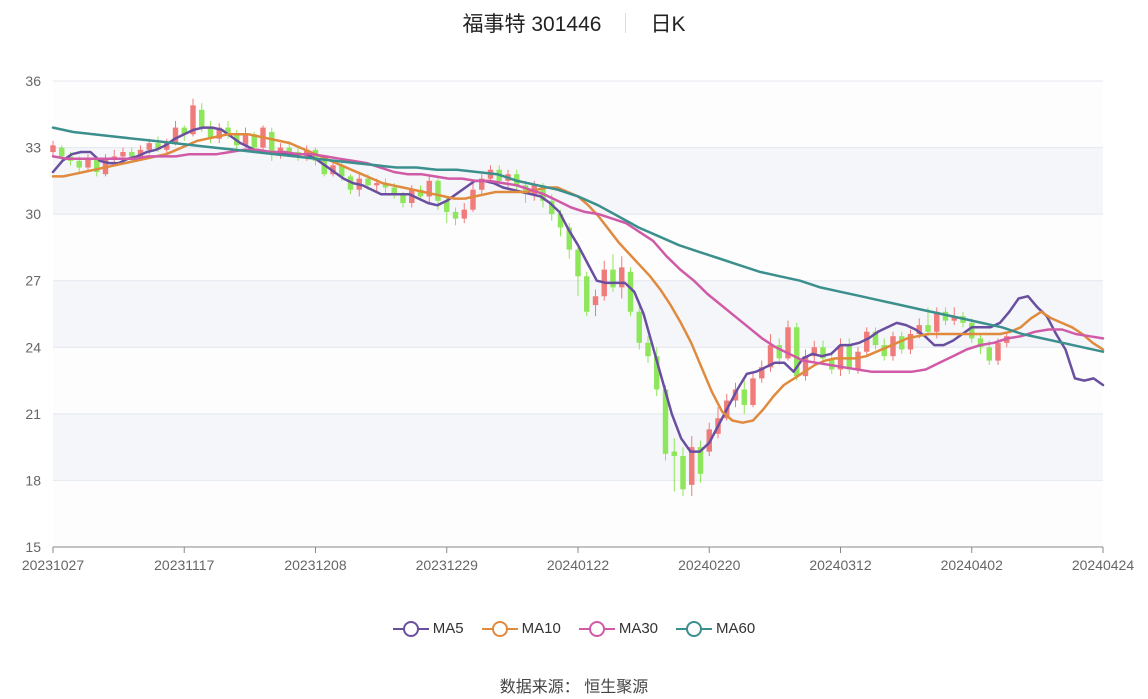 The height and width of the screenshot is (699, 1148). I want to click on legend-label: MA5, so click(448, 628).